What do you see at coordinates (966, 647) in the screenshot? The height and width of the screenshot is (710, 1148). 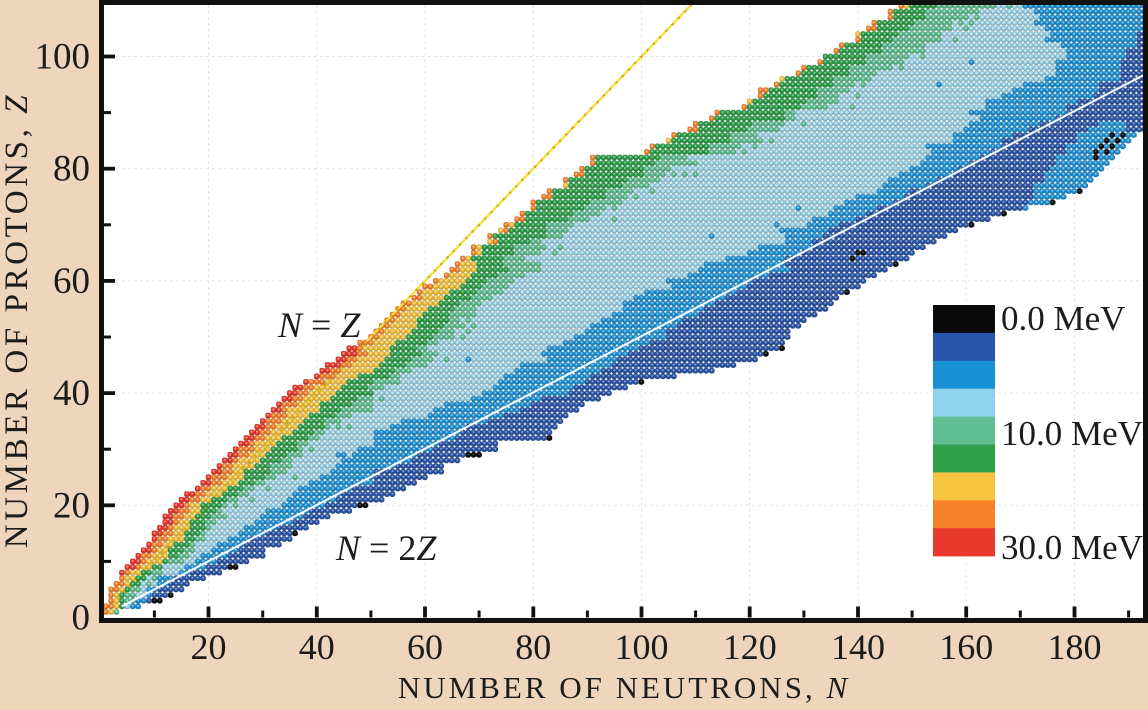 I see `svg-text: 160` at bounding box center [966, 647].